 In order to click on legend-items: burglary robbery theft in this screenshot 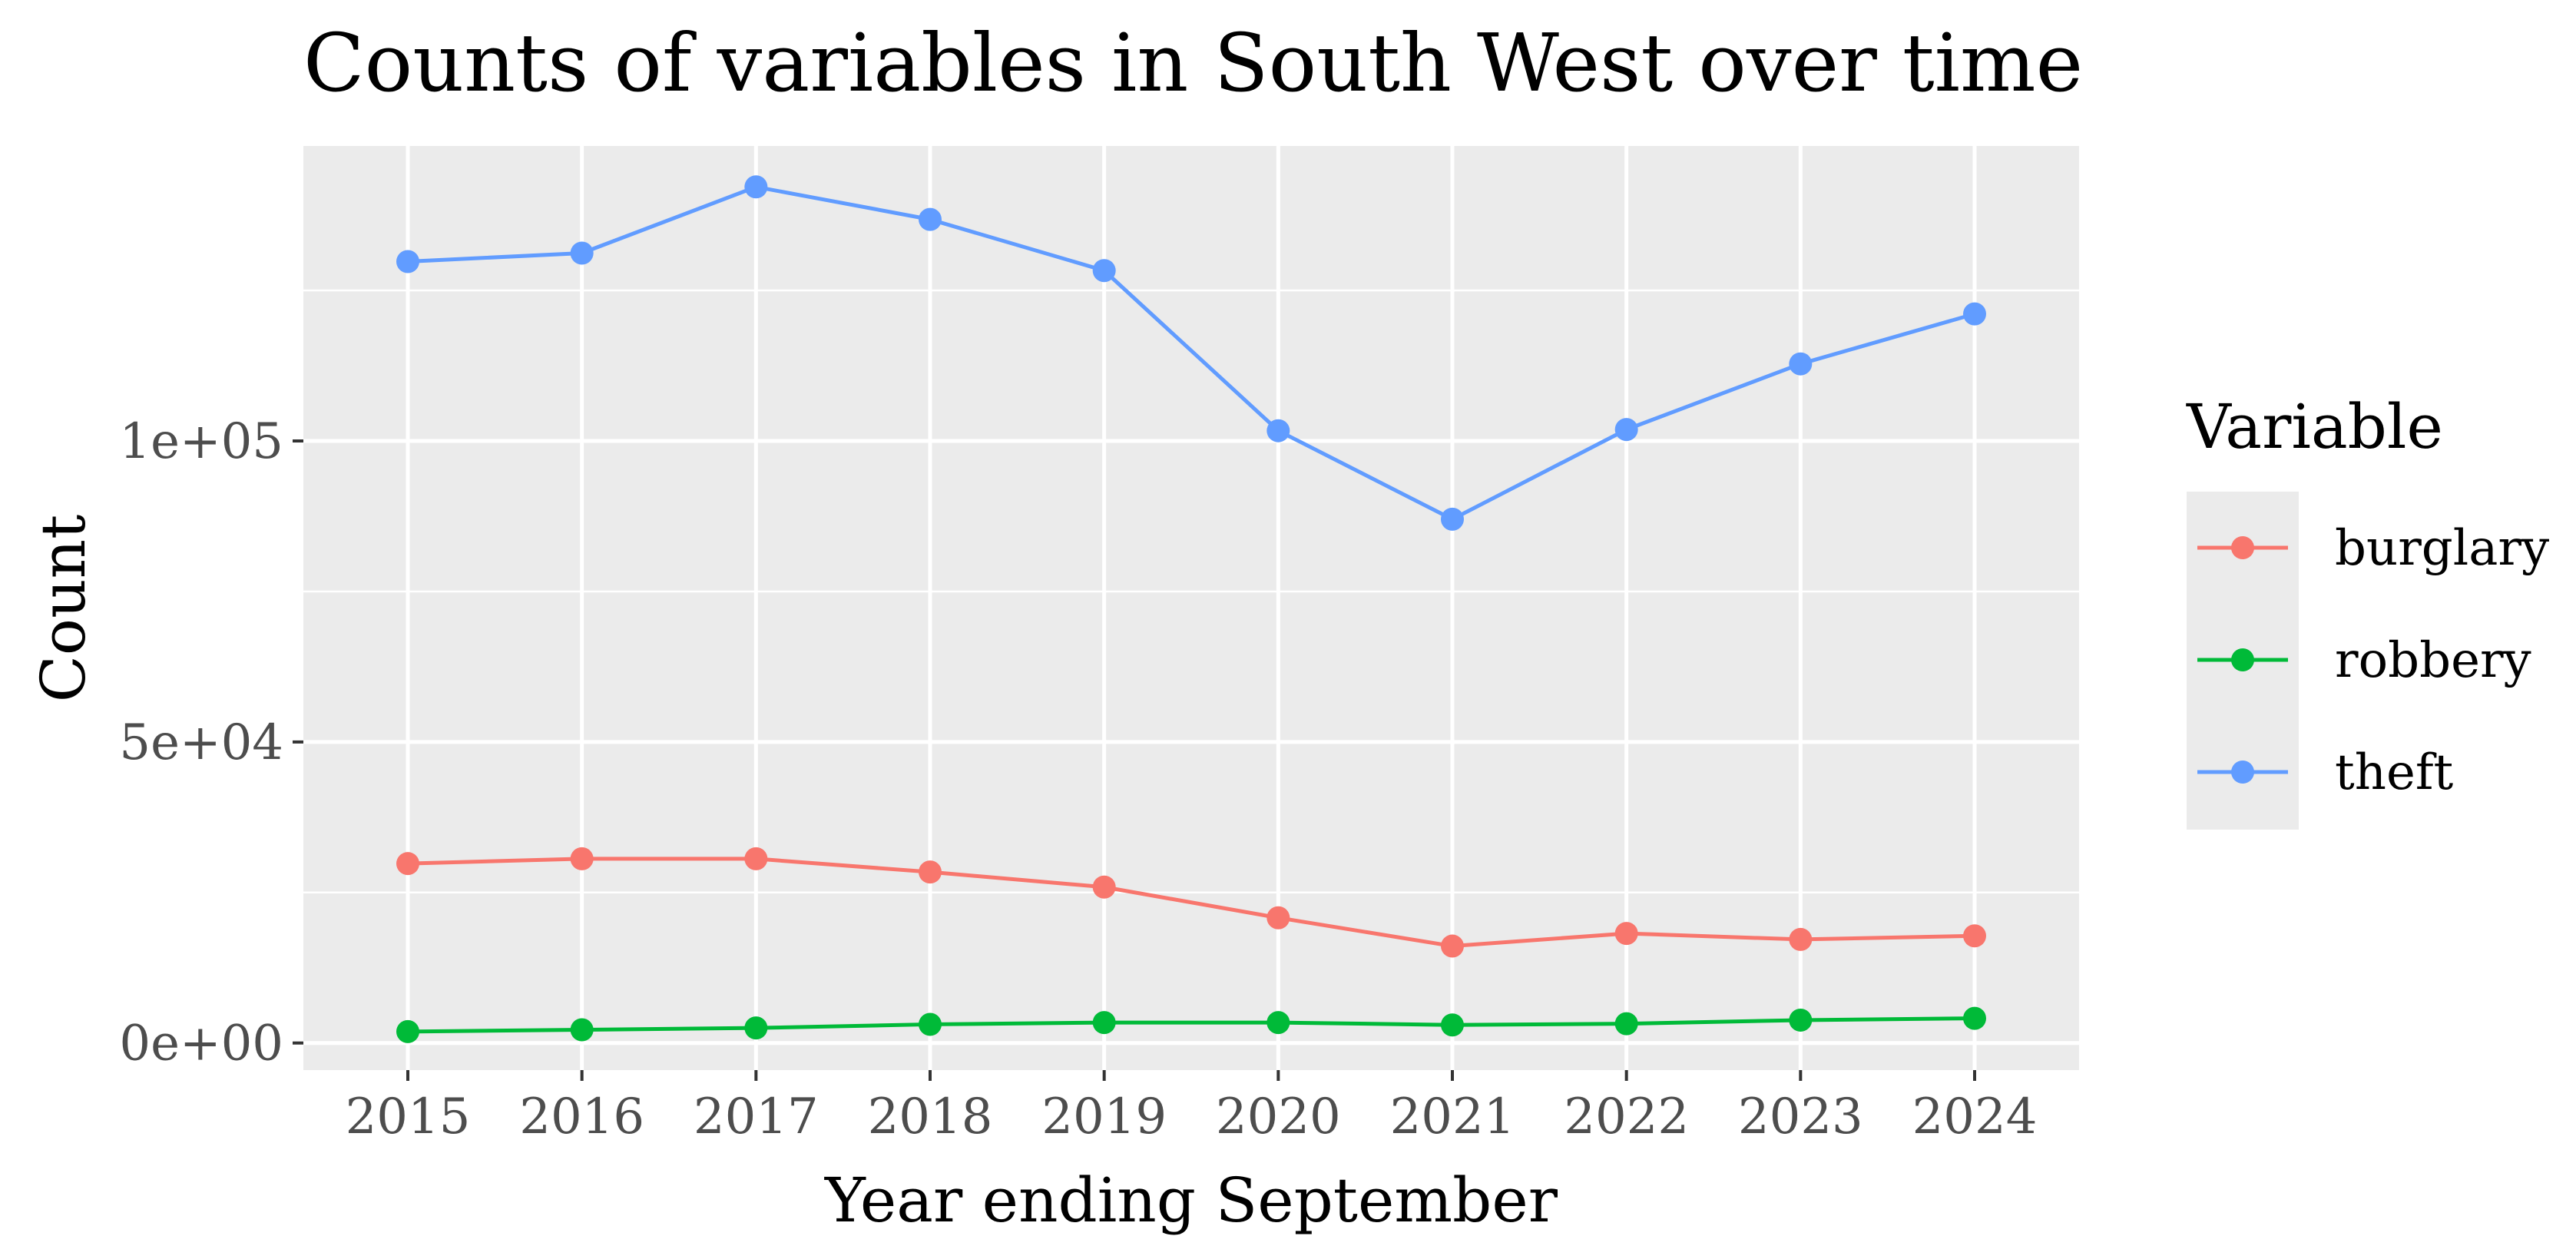, I will do `click(2373, 660)`.